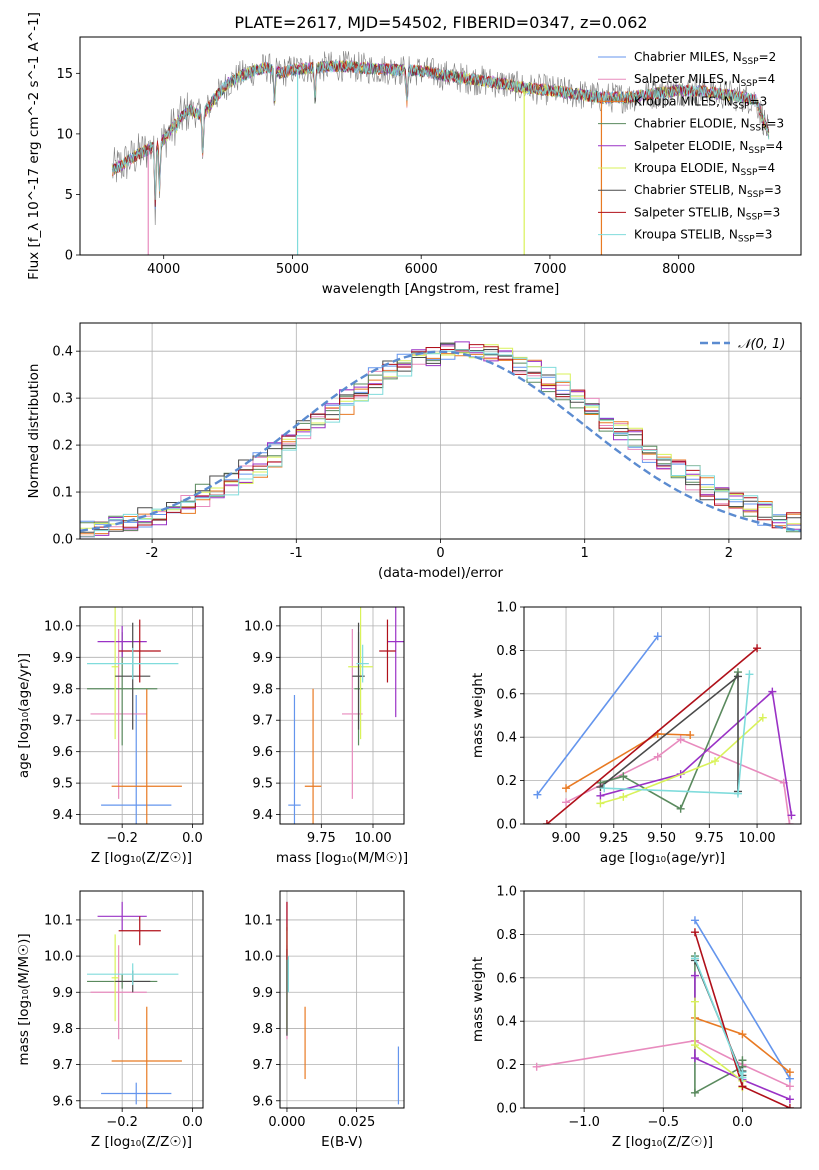  What do you see at coordinates (506, 892) in the screenshot?
I see `y-tick-label: 1.0` at bounding box center [506, 892].